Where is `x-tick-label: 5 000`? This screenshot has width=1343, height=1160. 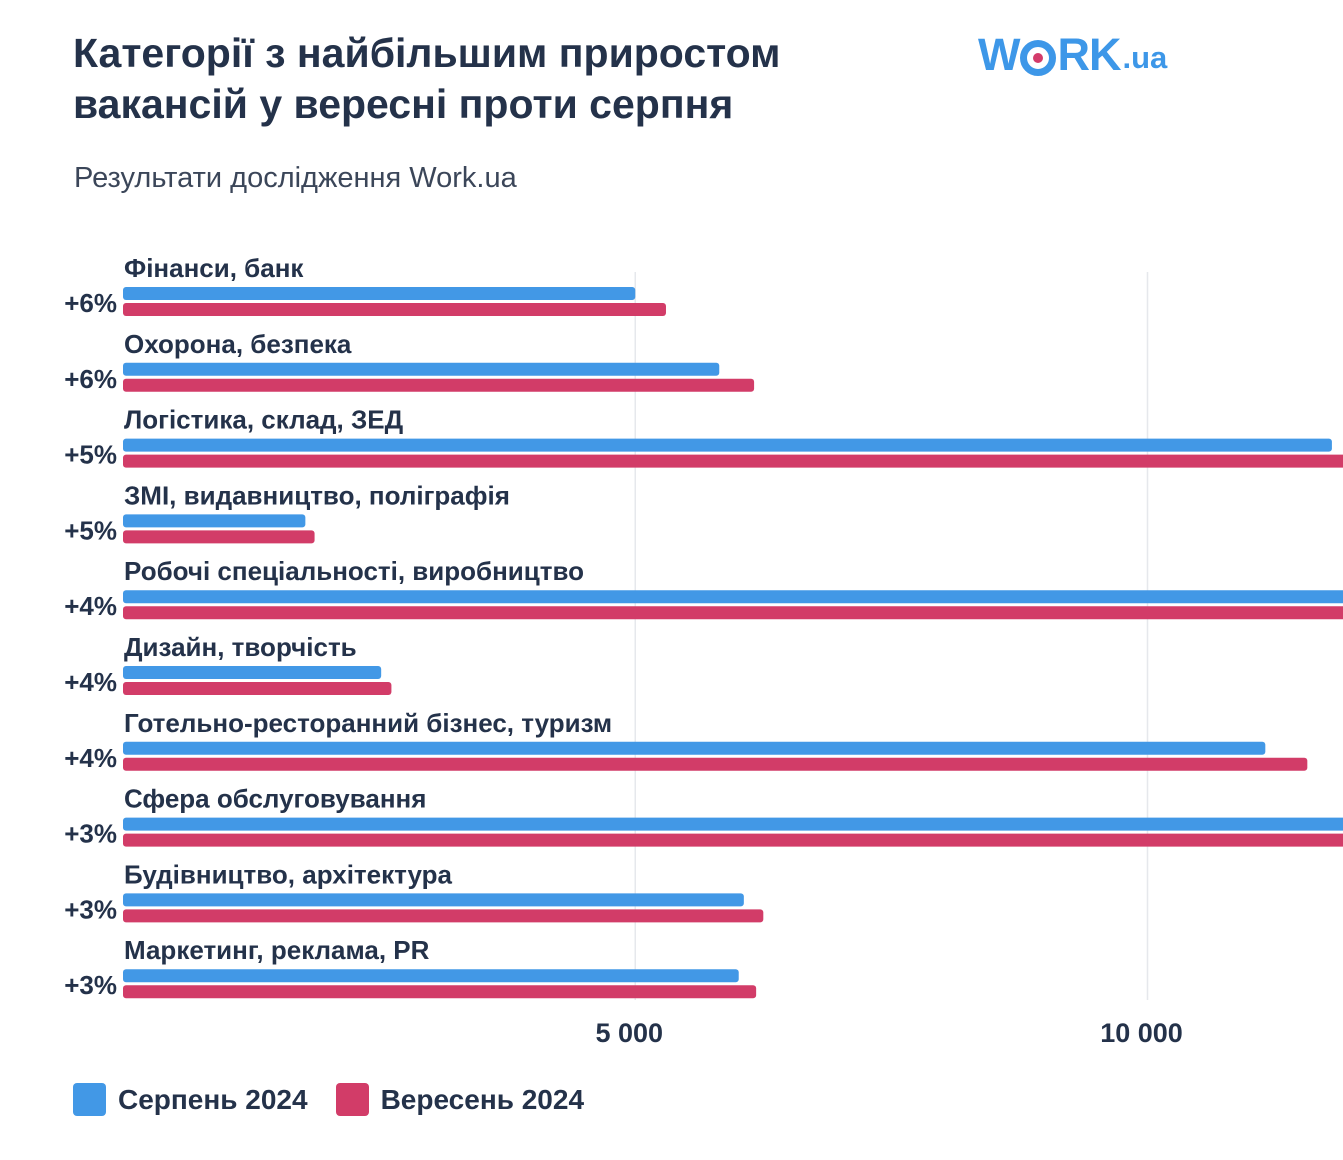
x-tick-label: 5 000 is located at coordinates (629, 1033).